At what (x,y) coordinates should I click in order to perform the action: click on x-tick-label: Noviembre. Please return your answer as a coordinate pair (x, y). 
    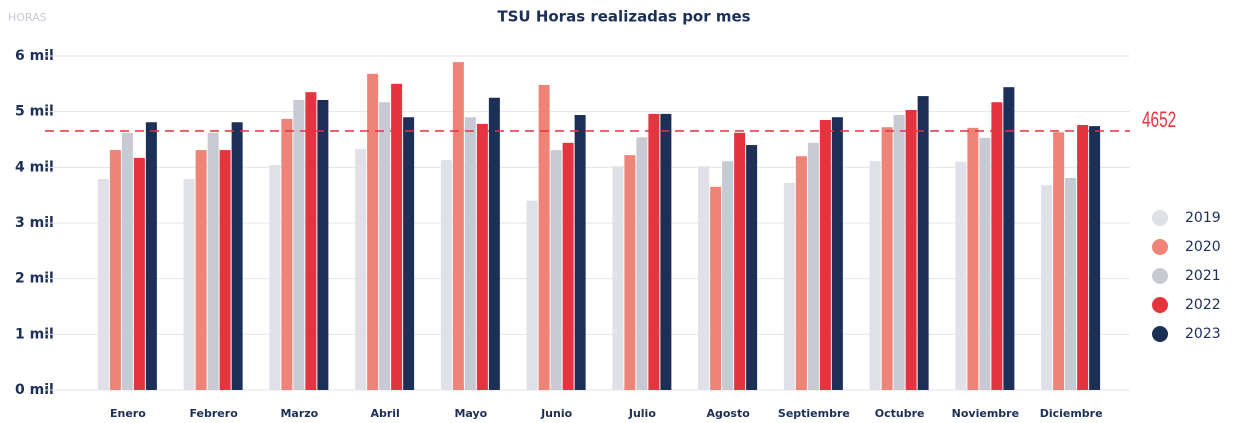
    Looking at the image, I should click on (985, 413).